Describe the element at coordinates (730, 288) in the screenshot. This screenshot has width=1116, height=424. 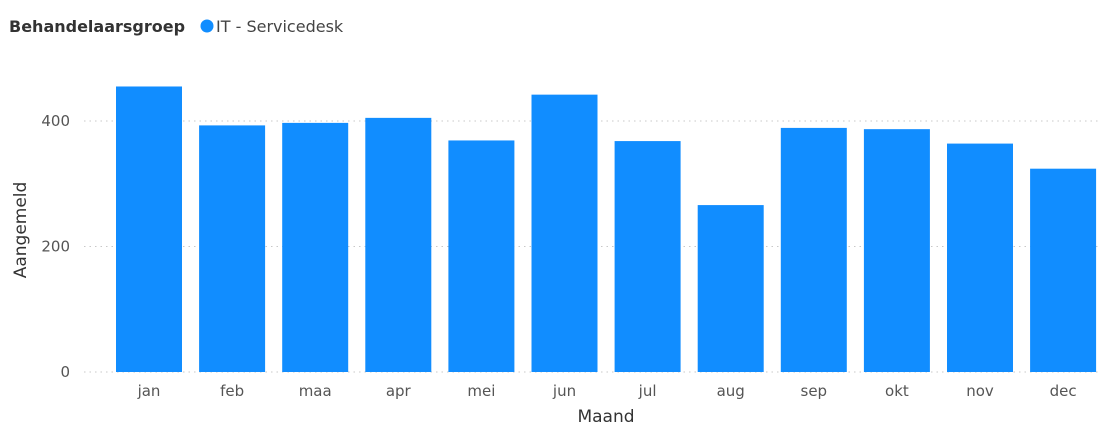
I see `bar-aug` at that location.